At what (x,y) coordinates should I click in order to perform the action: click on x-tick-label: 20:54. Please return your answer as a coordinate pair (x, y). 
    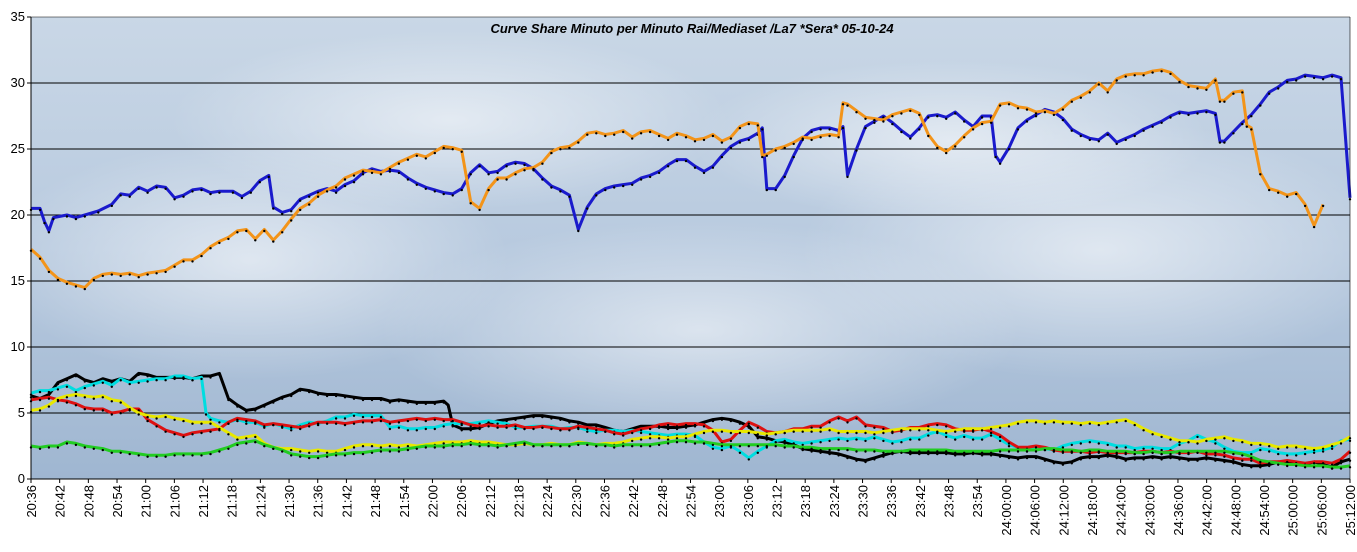
    Looking at the image, I should click on (117, 501).